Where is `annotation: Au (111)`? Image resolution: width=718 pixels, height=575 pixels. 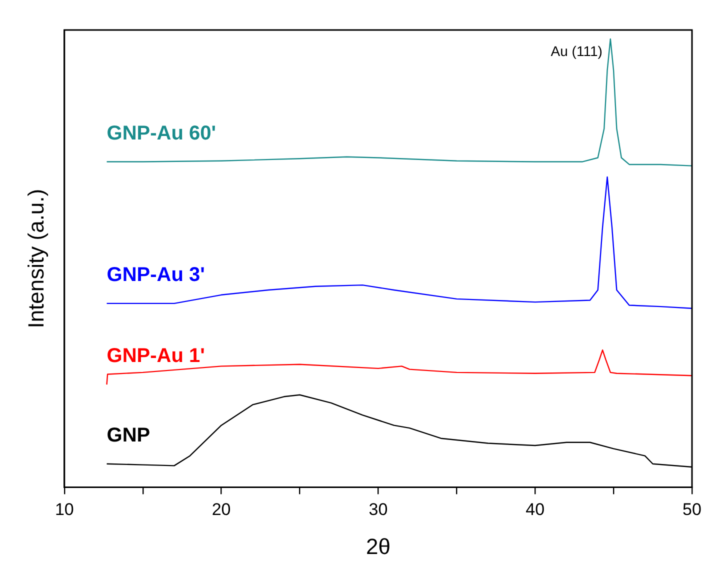
annotation: Au (111) is located at coordinates (576, 50).